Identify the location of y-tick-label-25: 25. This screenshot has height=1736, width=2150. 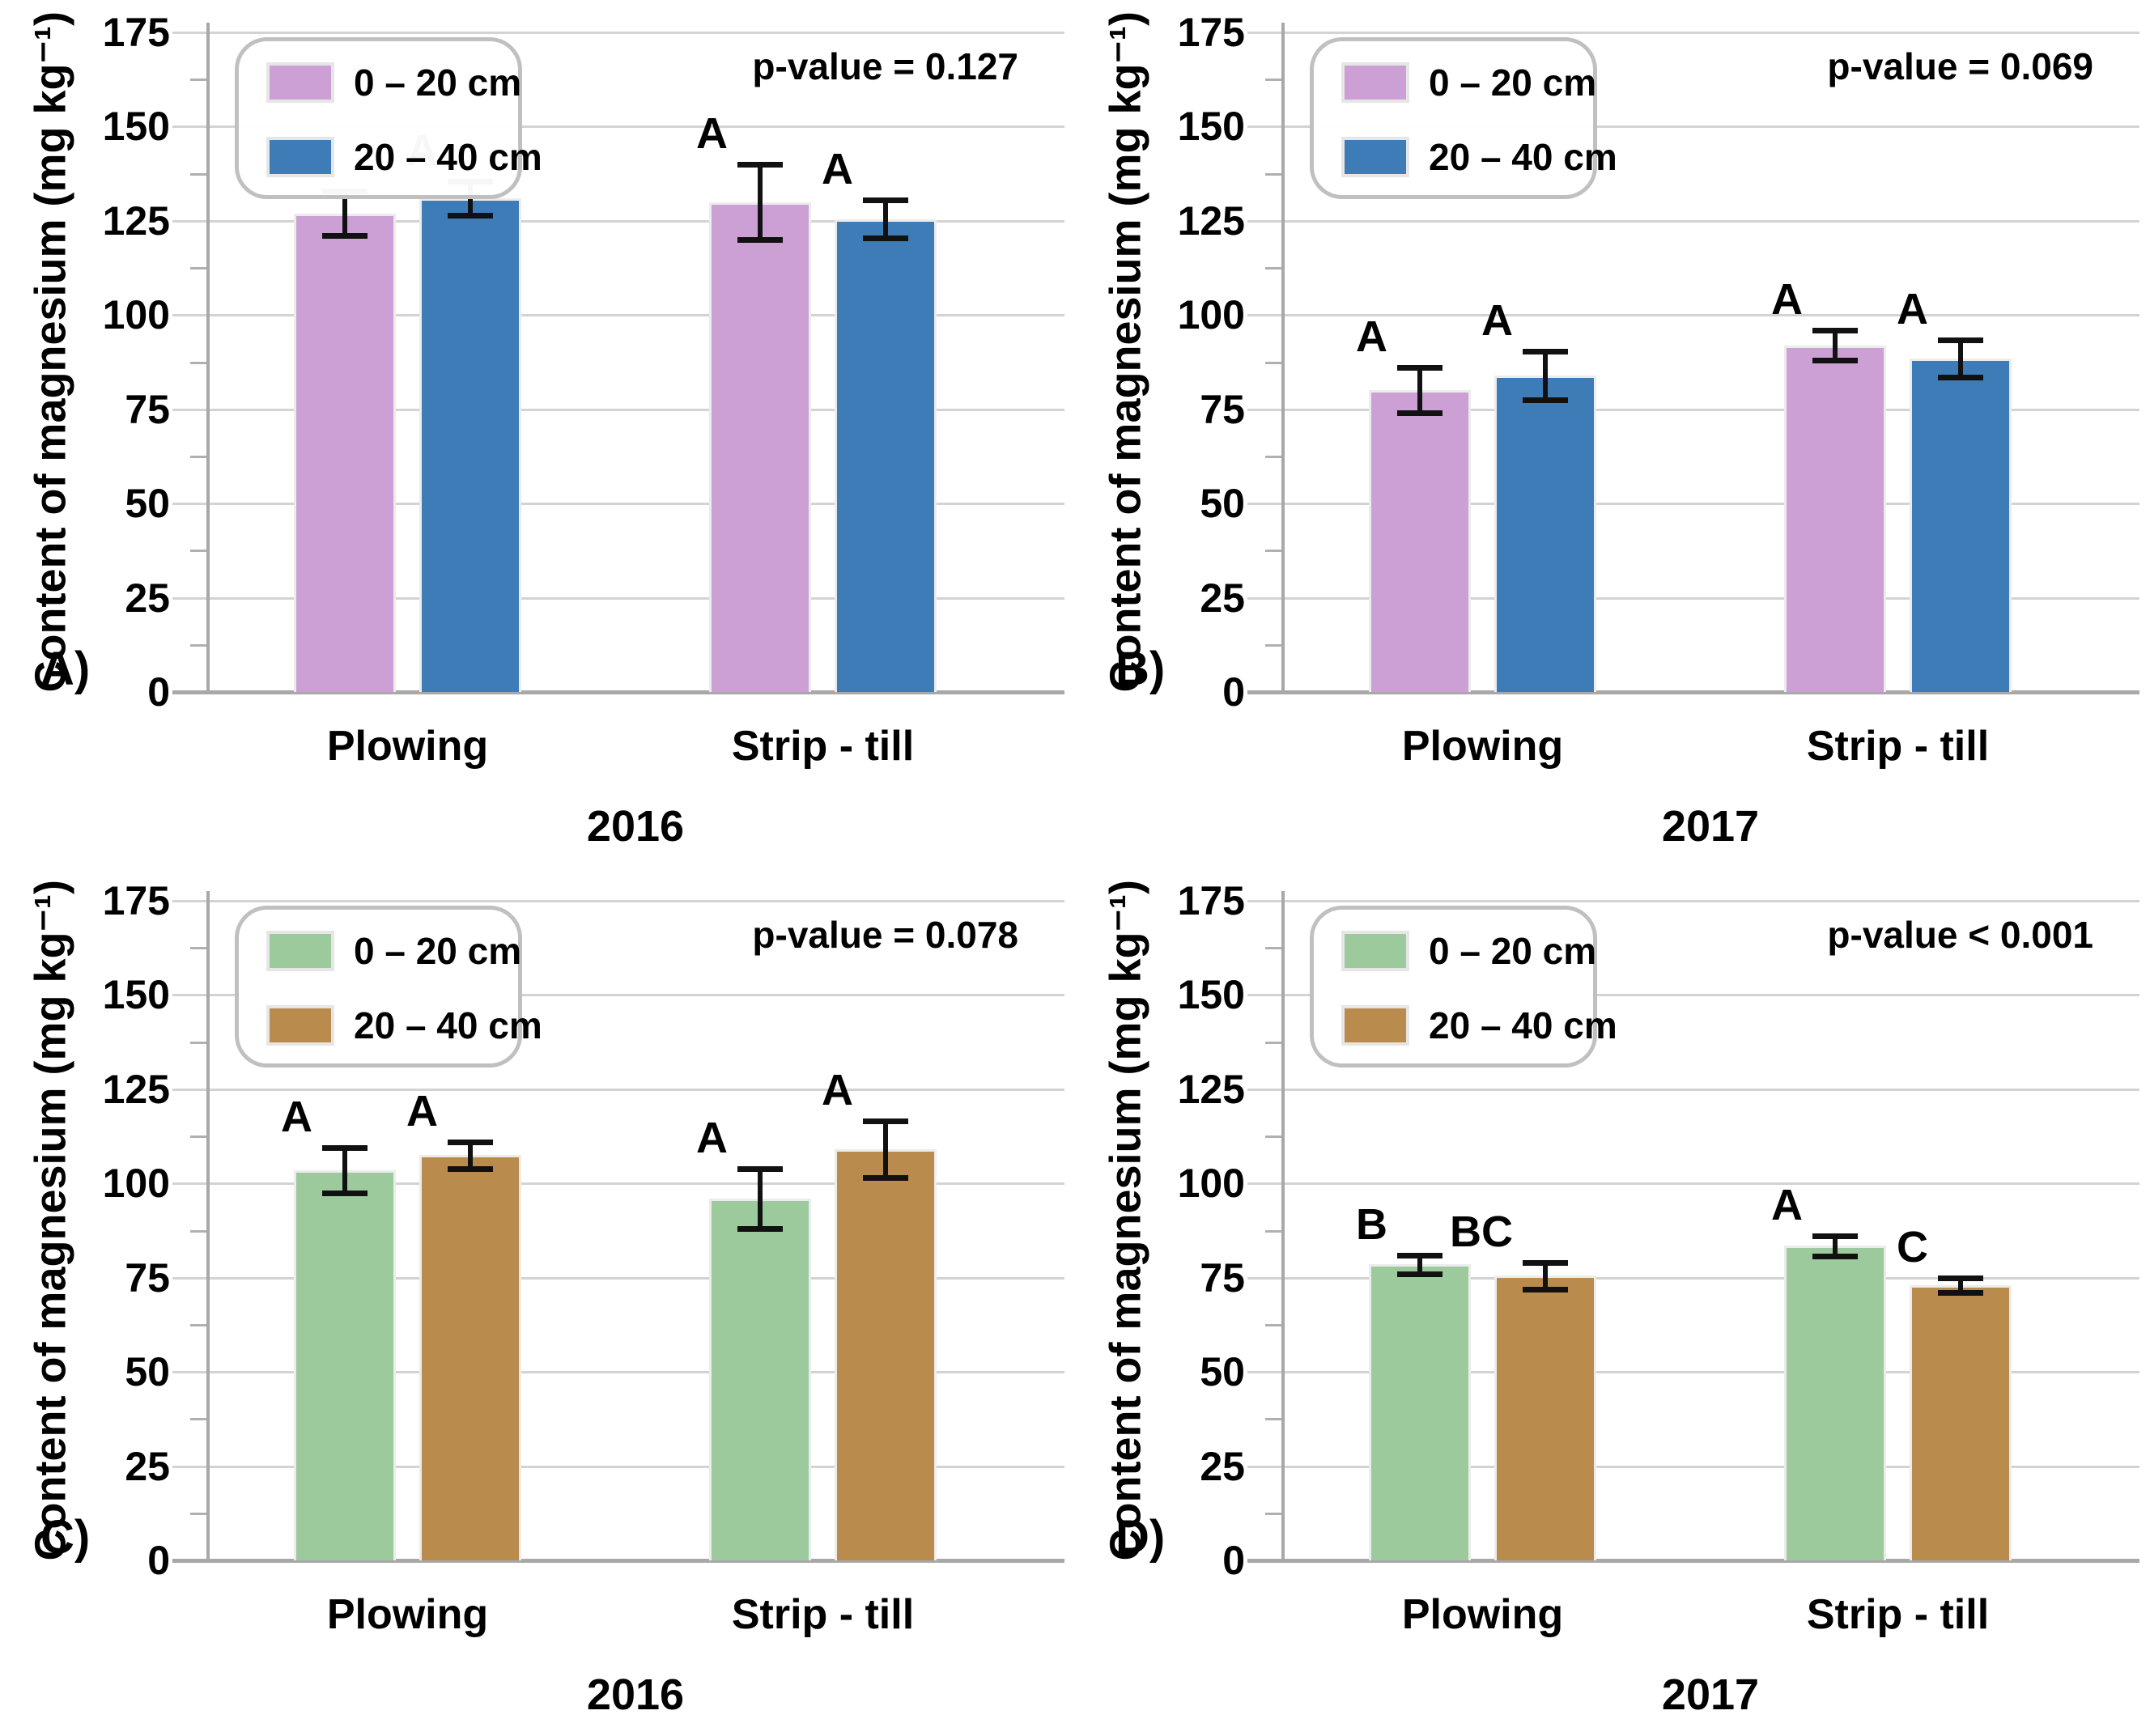
(147, 1466).